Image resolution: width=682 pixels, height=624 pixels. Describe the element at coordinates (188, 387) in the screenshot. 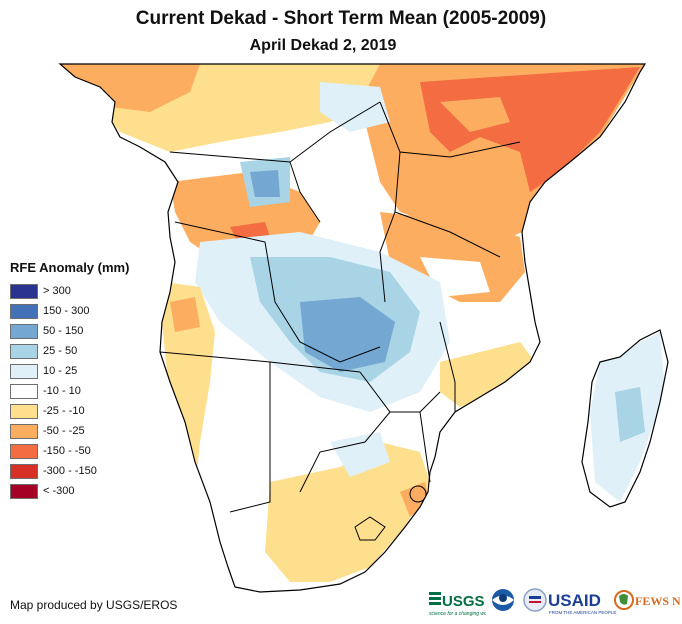

I see `region-angola-coast` at that location.